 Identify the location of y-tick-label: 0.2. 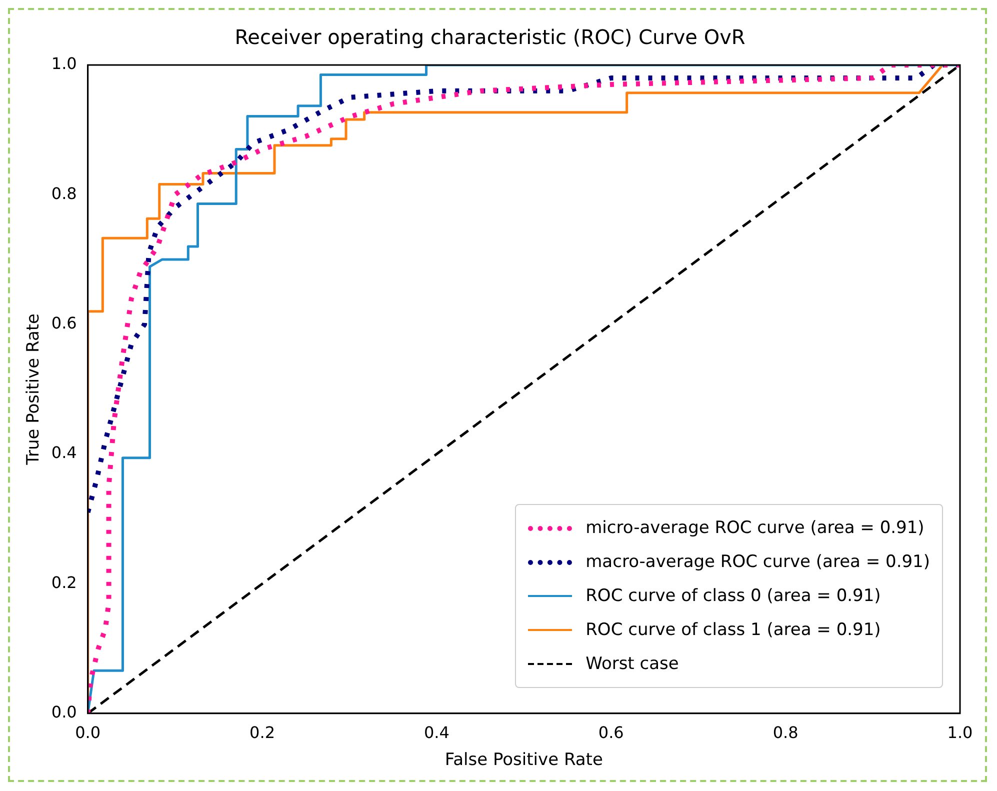
(64, 582).